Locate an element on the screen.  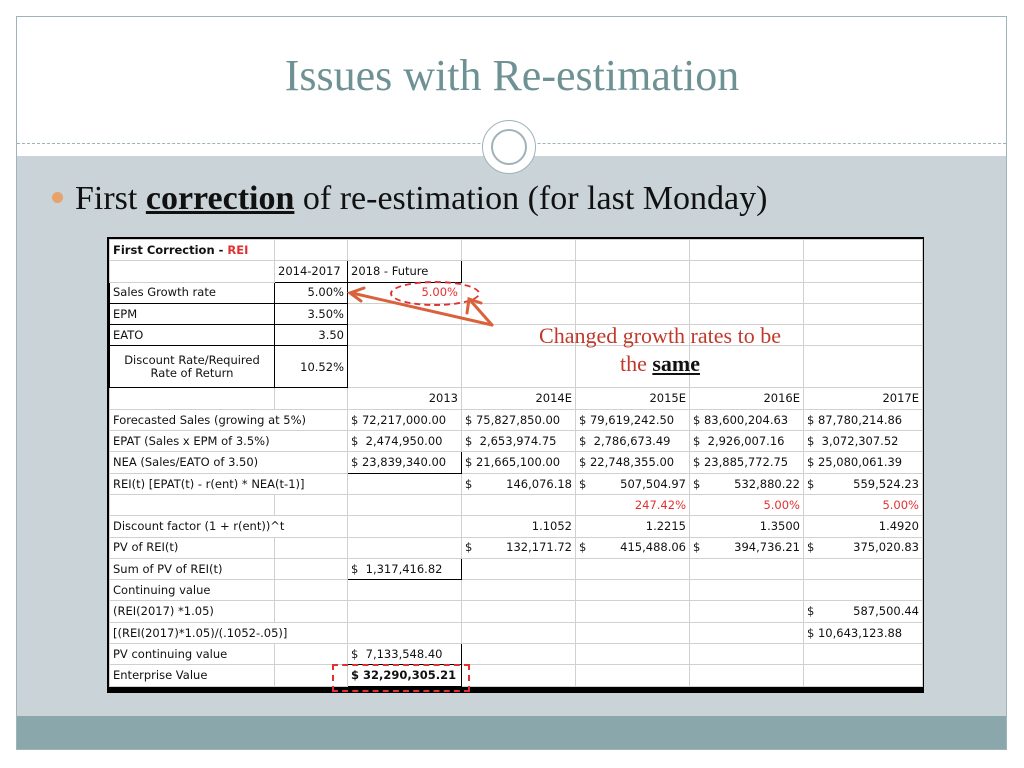
year-header: 2013 is located at coordinates (404, 398).